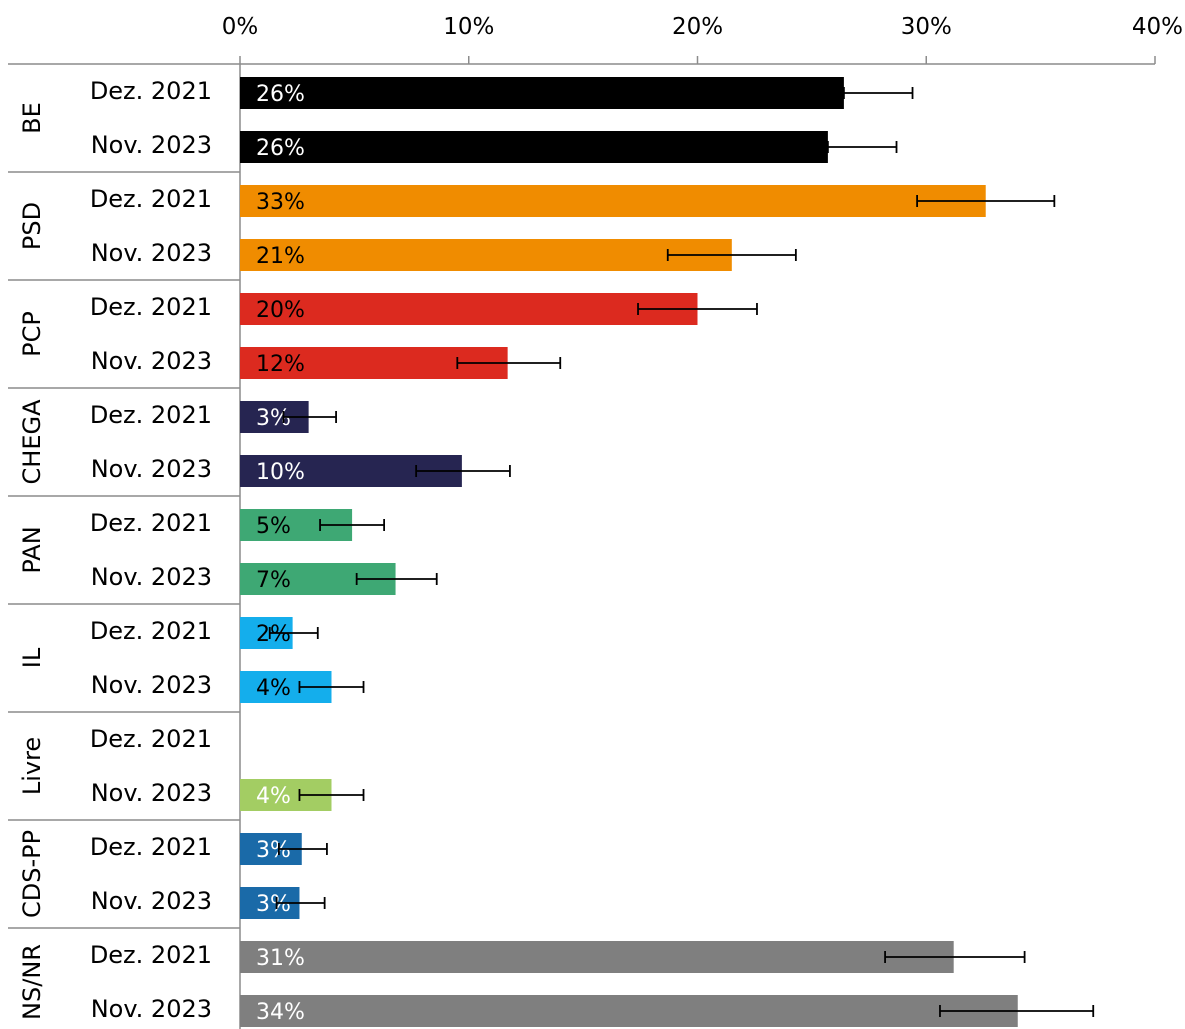 The width and height of the screenshot is (1185, 1029). I want to click on bar-value-label: 34%, so click(280, 1012).